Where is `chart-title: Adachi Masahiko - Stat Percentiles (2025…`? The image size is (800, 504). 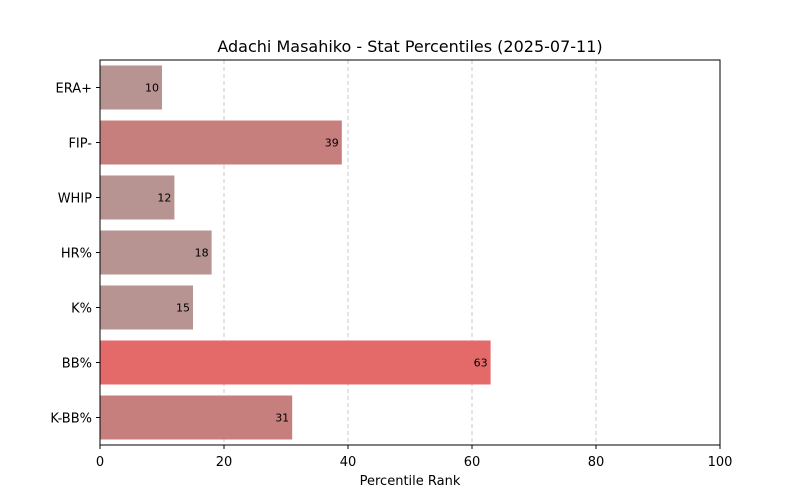
chart-title: Adachi Masahiko - Stat Percentiles (2025… is located at coordinates (409, 46).